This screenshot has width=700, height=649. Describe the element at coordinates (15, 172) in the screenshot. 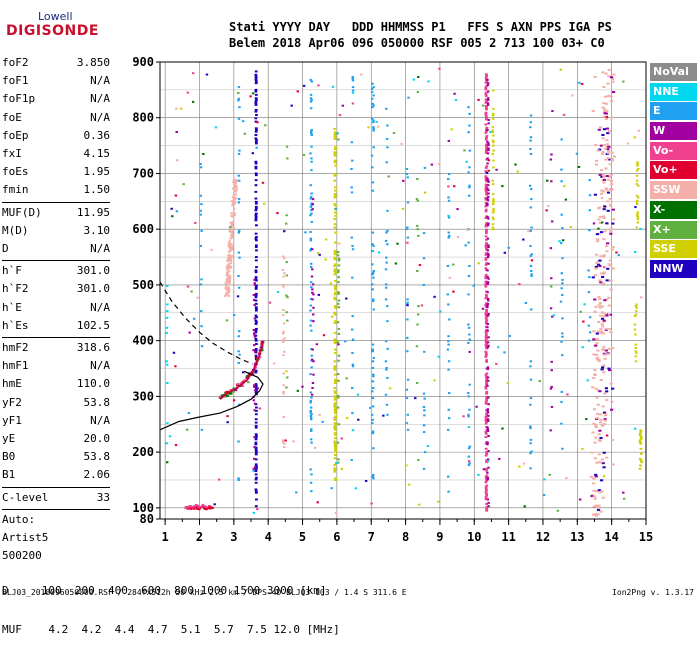

I see `param-label: foEs` at that location.